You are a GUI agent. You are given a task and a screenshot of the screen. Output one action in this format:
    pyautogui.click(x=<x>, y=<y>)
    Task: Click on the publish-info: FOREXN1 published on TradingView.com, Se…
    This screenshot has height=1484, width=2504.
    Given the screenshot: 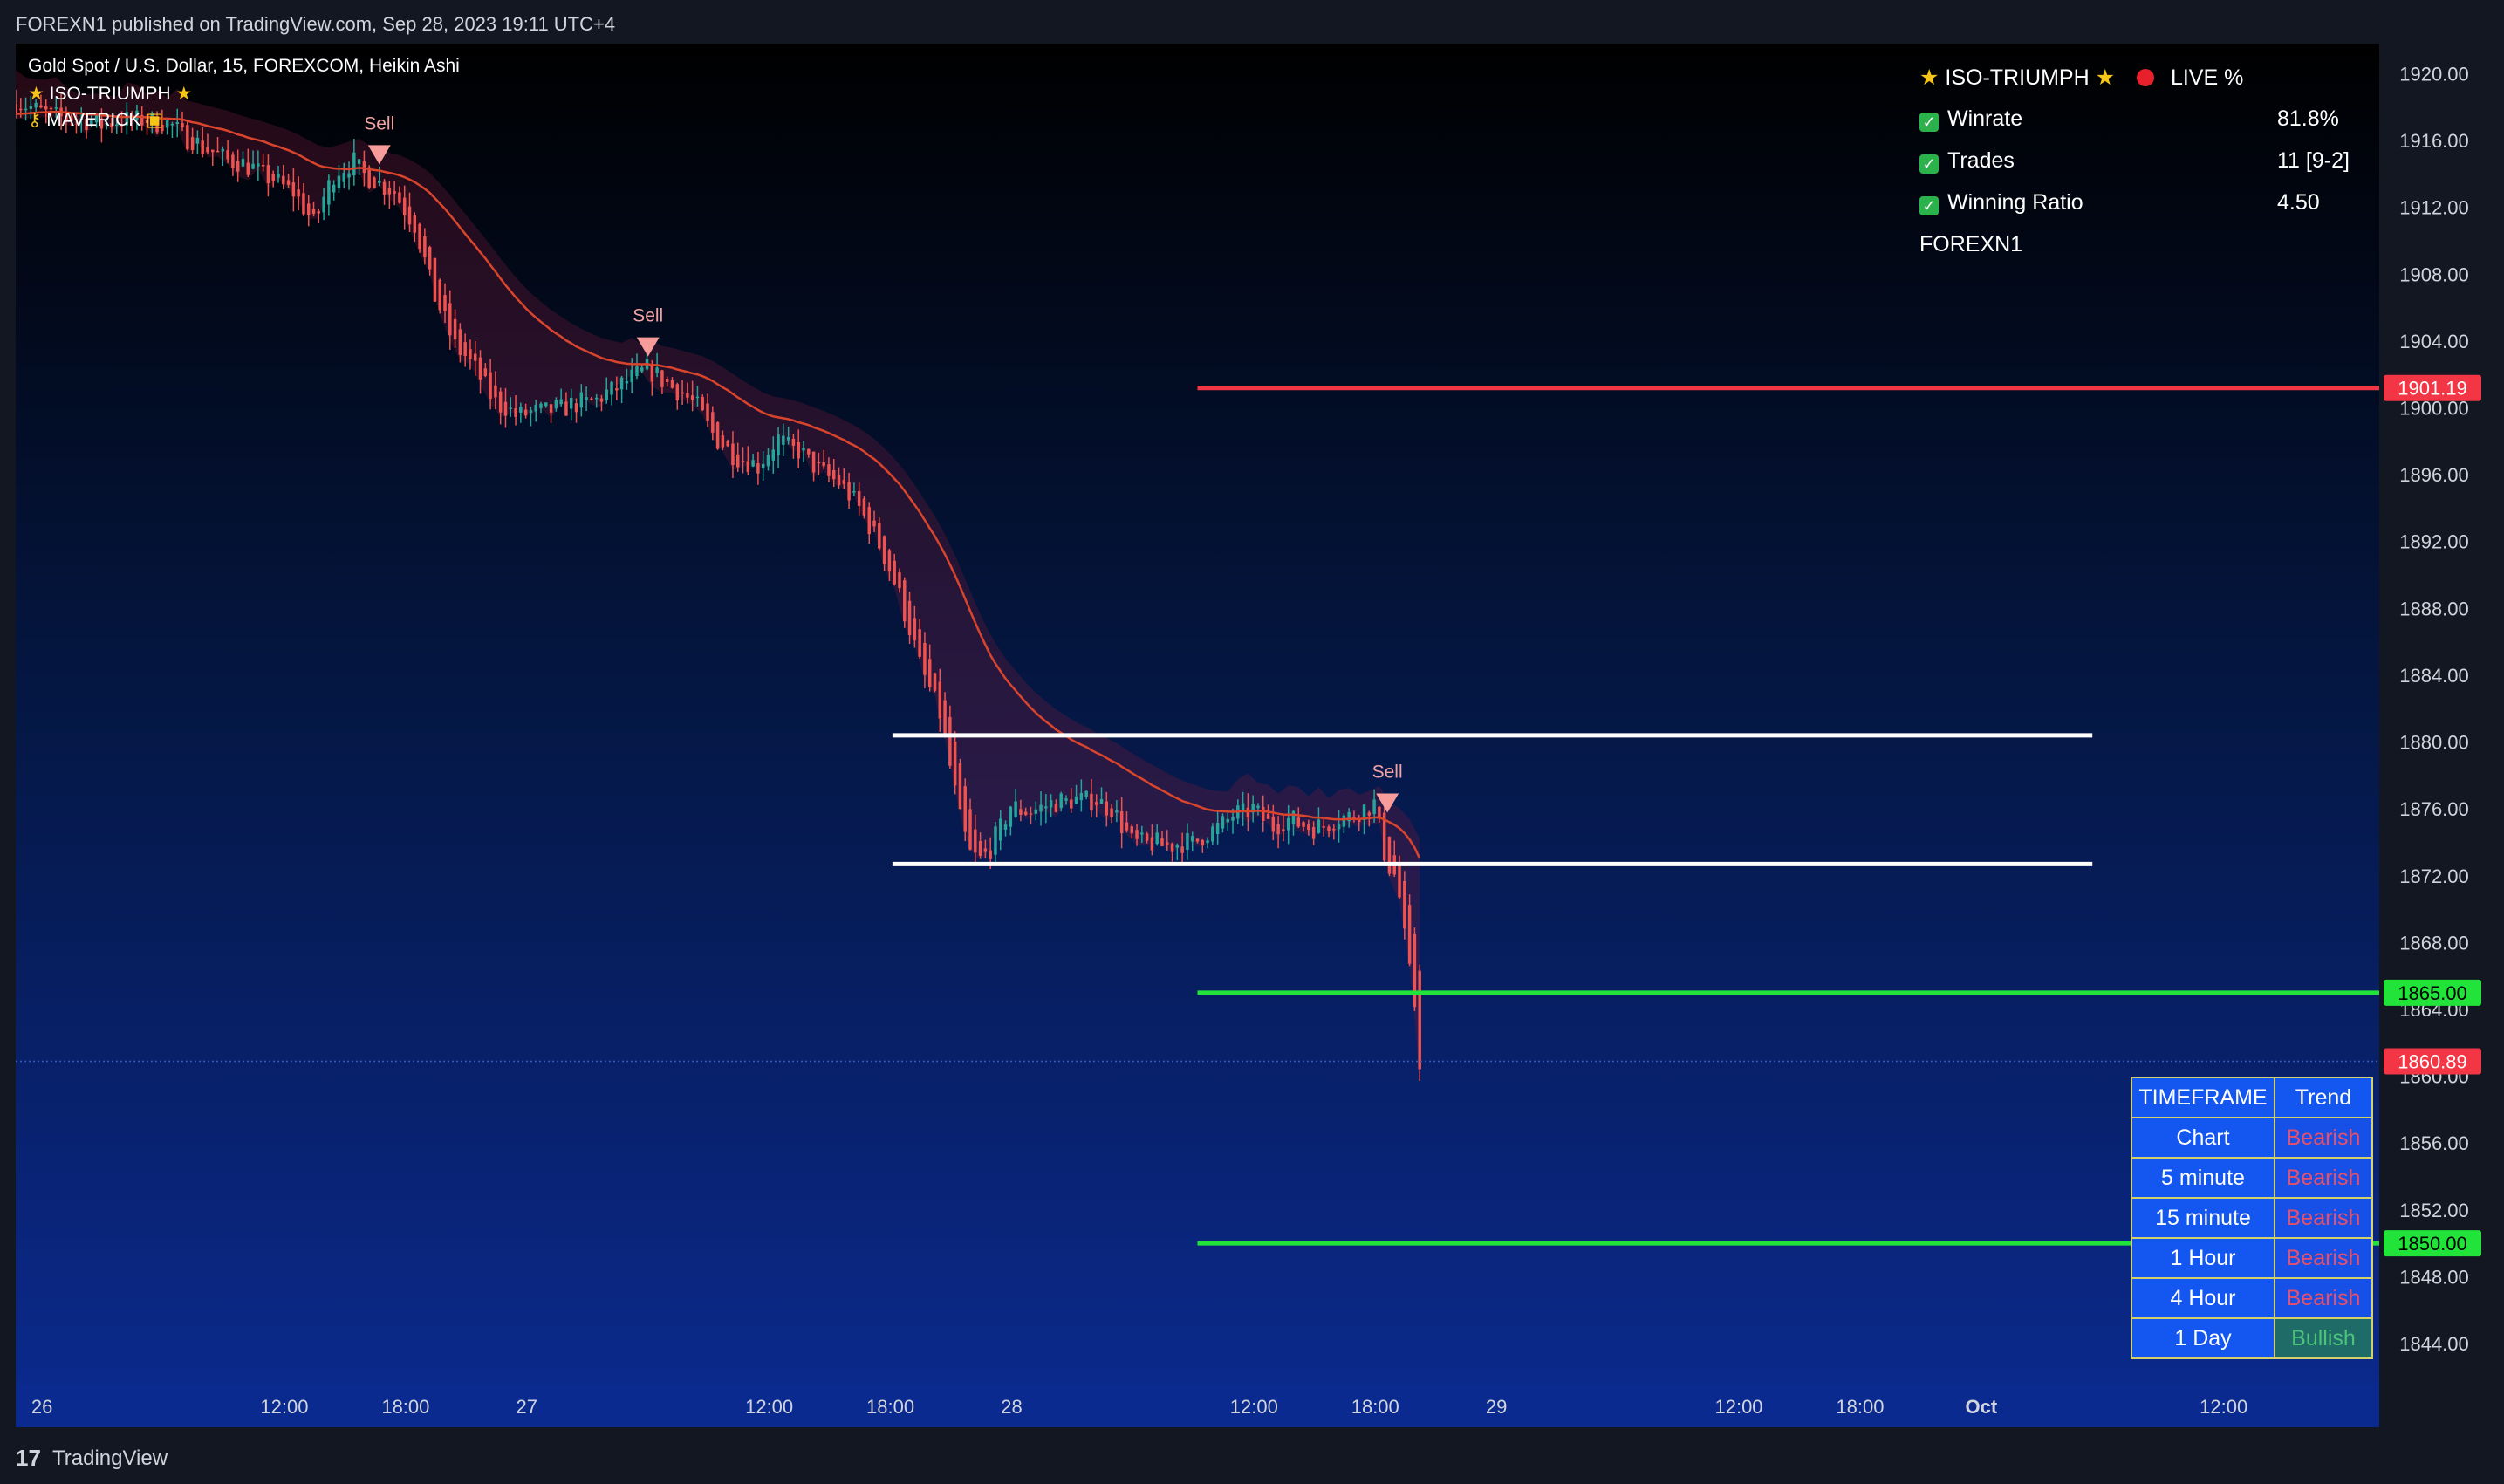 What is the action you would take?
    pyautogui.click(x=316, y=24)
    